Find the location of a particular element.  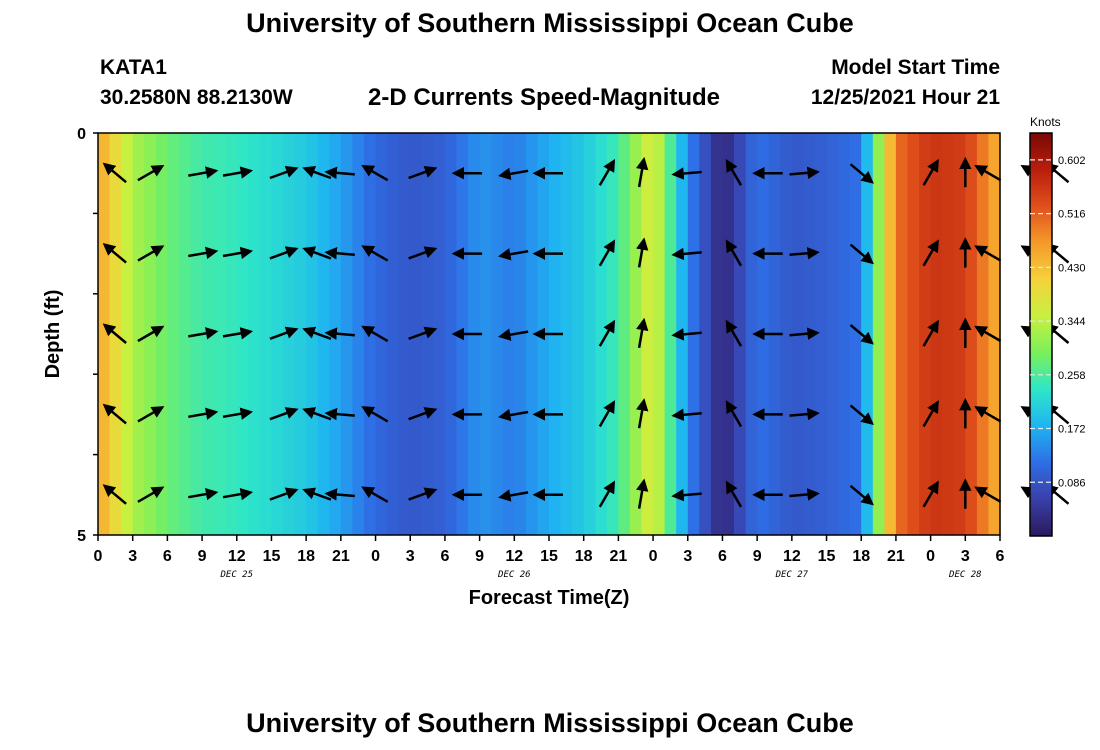

date-label: DEC 27 is located at coordinates (792, 575).